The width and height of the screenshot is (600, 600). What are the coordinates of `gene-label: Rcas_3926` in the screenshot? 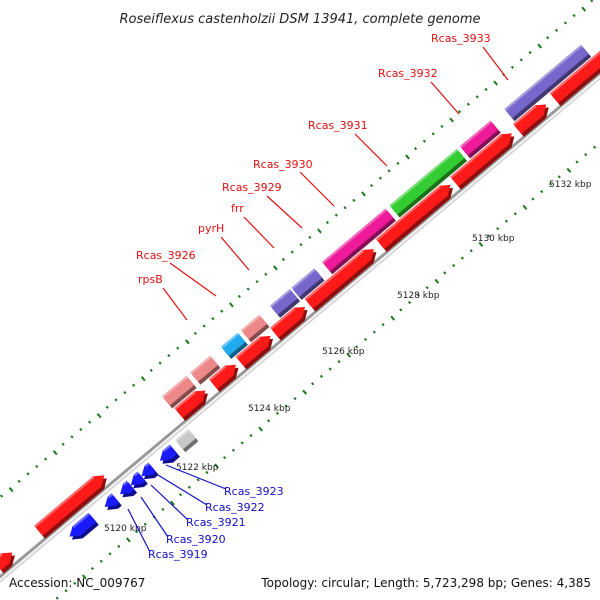 It's located at (166, 255).